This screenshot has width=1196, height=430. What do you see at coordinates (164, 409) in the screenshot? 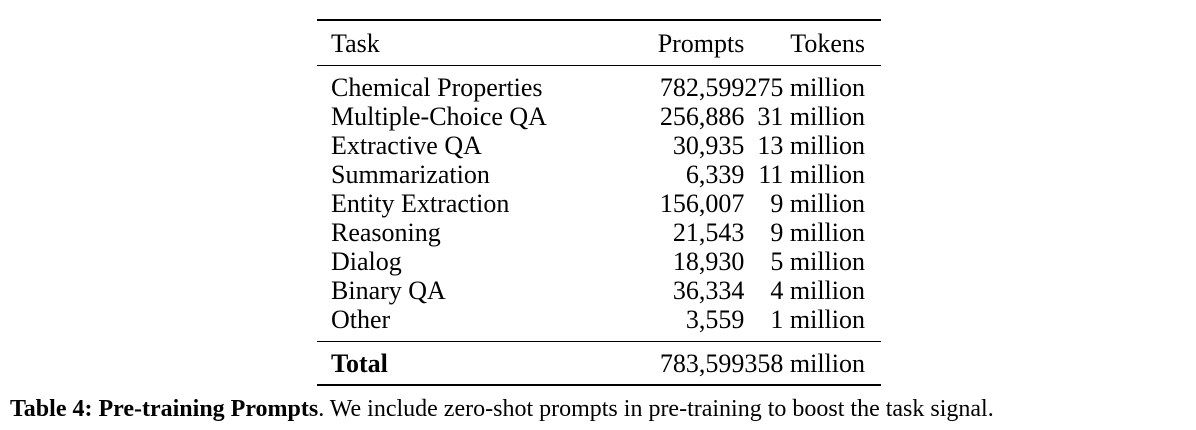
I see `caption-label: Table 4: Pre-training Prompts` at bounding box center [164, 409].